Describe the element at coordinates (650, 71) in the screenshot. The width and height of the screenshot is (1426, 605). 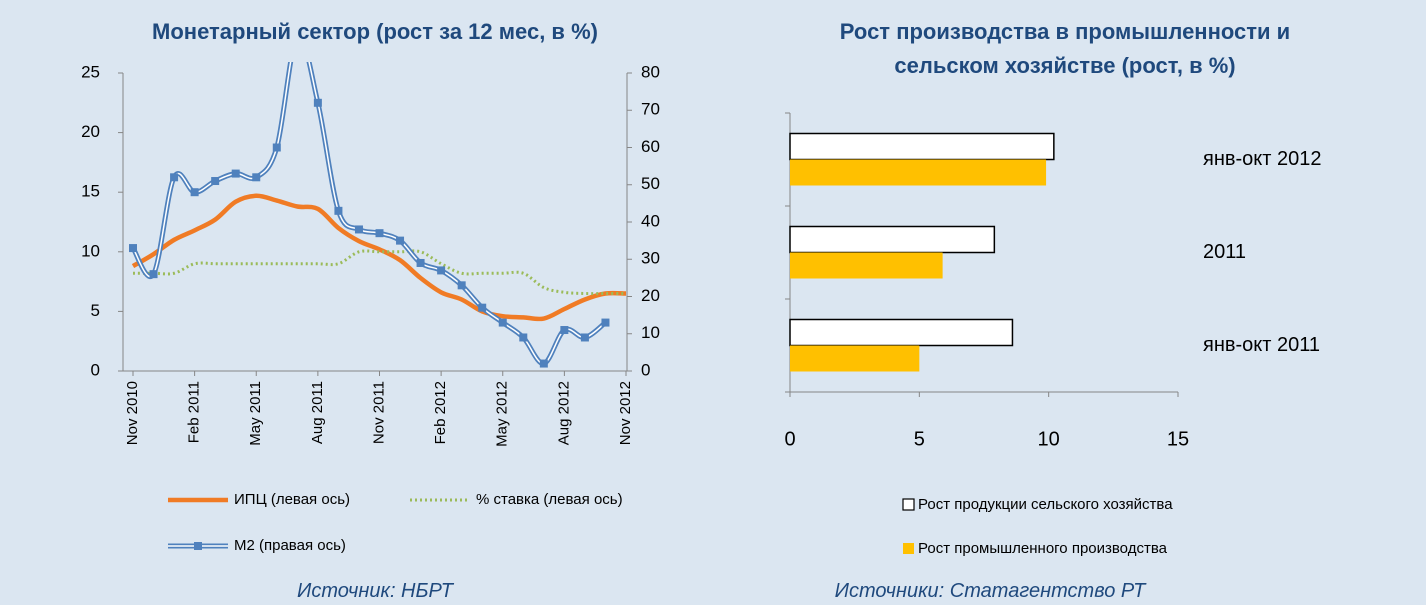
I see `y2-tick-label: 80` at that location.